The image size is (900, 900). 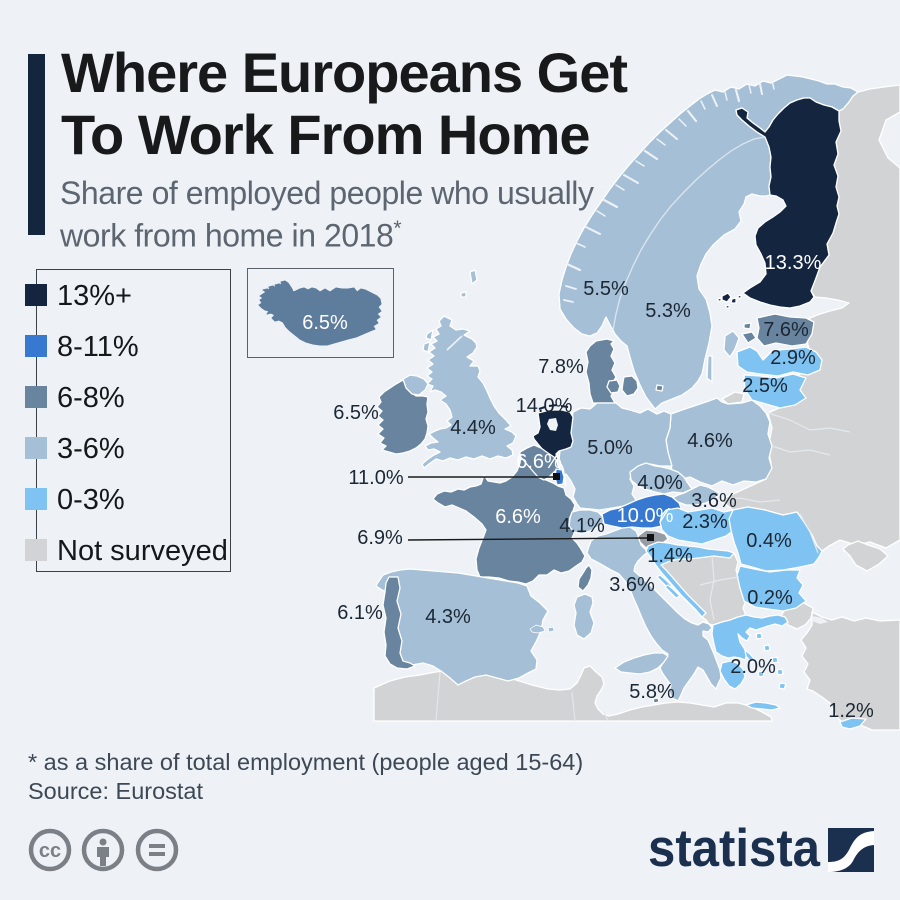 What do you see at coordinates (544, 406) in the screenshot?
I see `svg-text: 14.0%` at bounding box center [544, 406].